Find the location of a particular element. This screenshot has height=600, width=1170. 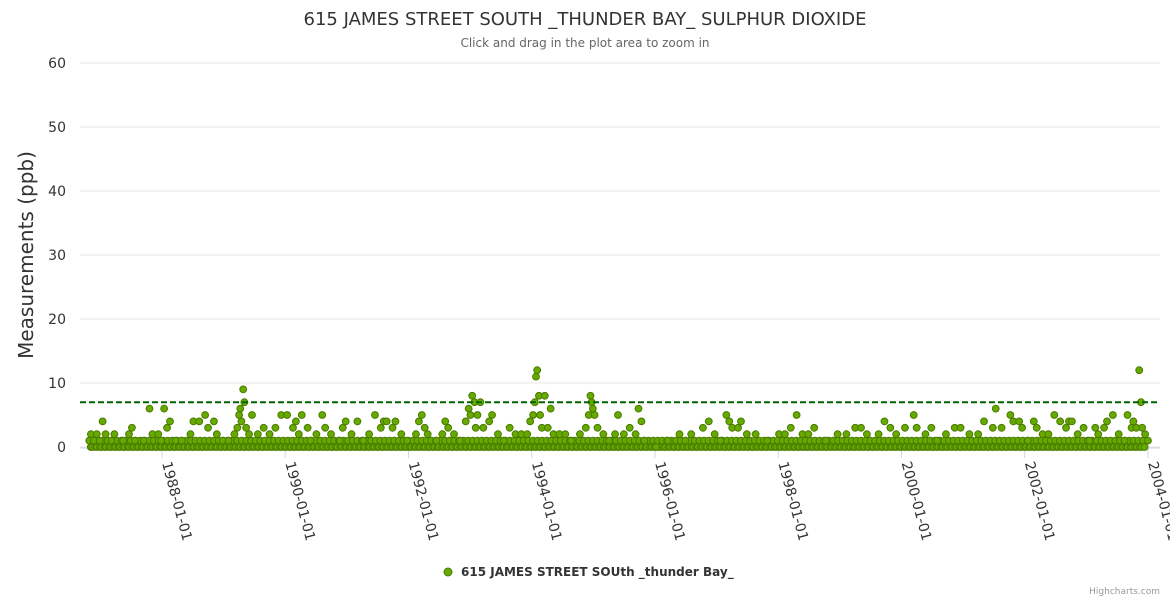

legend-marker-icon is located at coordinates (448, 572).